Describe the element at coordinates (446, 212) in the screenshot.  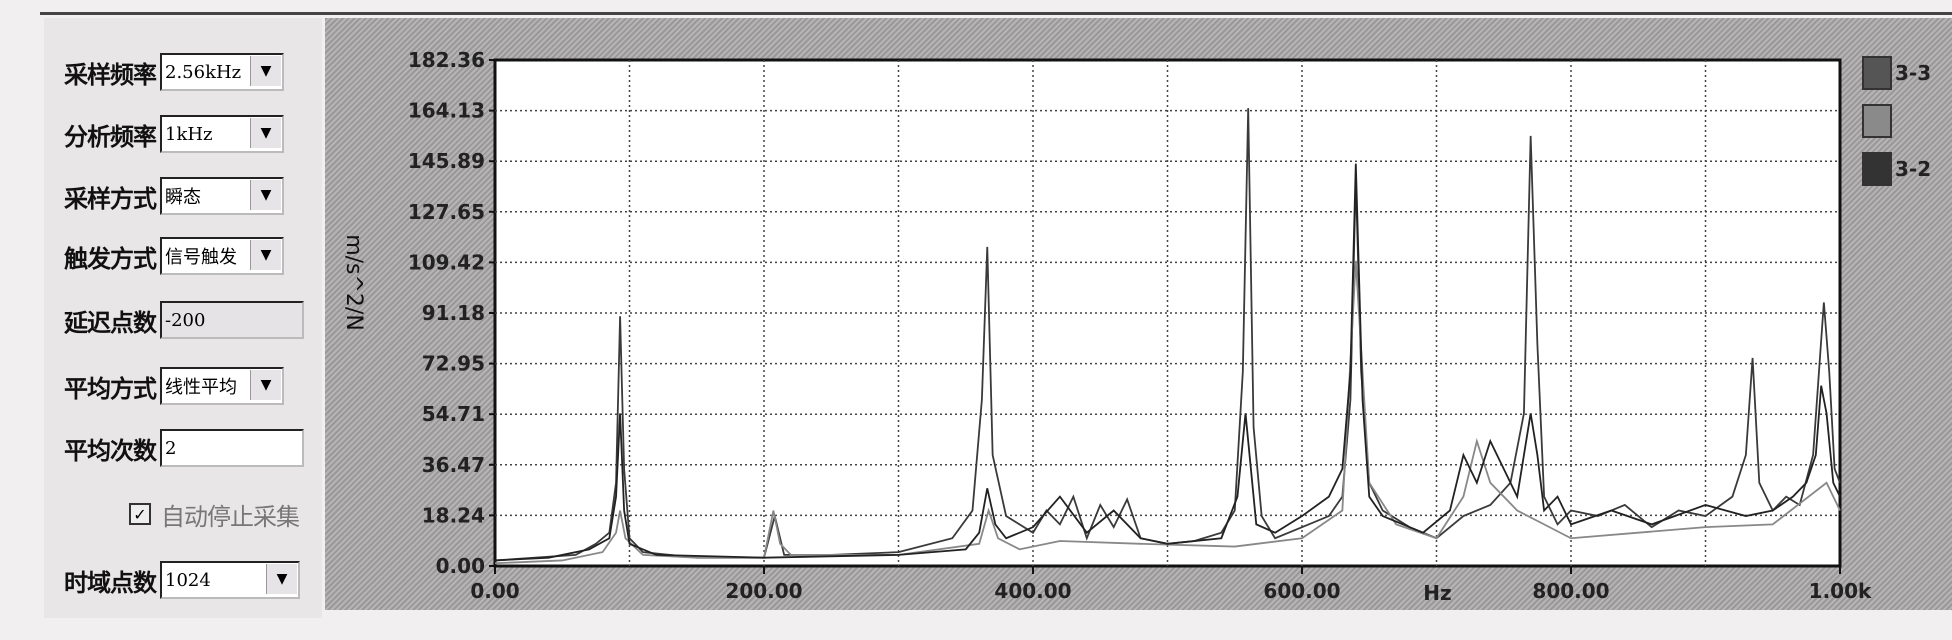
I see `y-tick-label: 127.65` at that location.